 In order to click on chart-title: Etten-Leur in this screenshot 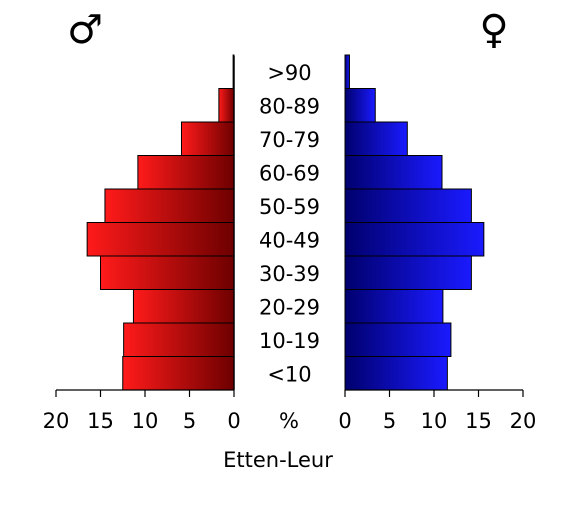, I will do `click(278, 460)`.